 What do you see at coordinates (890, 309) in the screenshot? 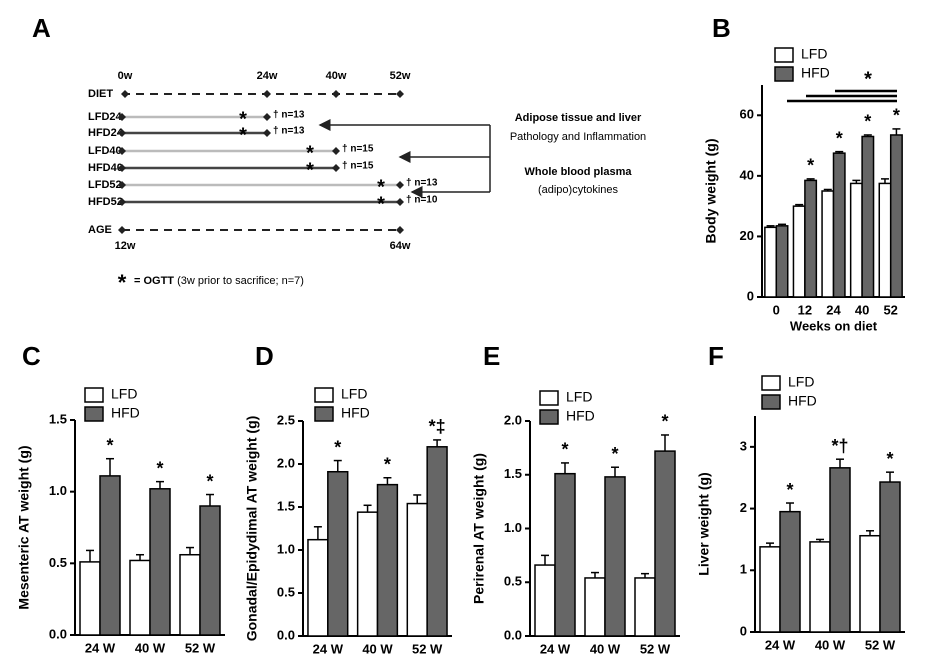
I see `x-tick-label: 52` at bounding box center [890, 309].